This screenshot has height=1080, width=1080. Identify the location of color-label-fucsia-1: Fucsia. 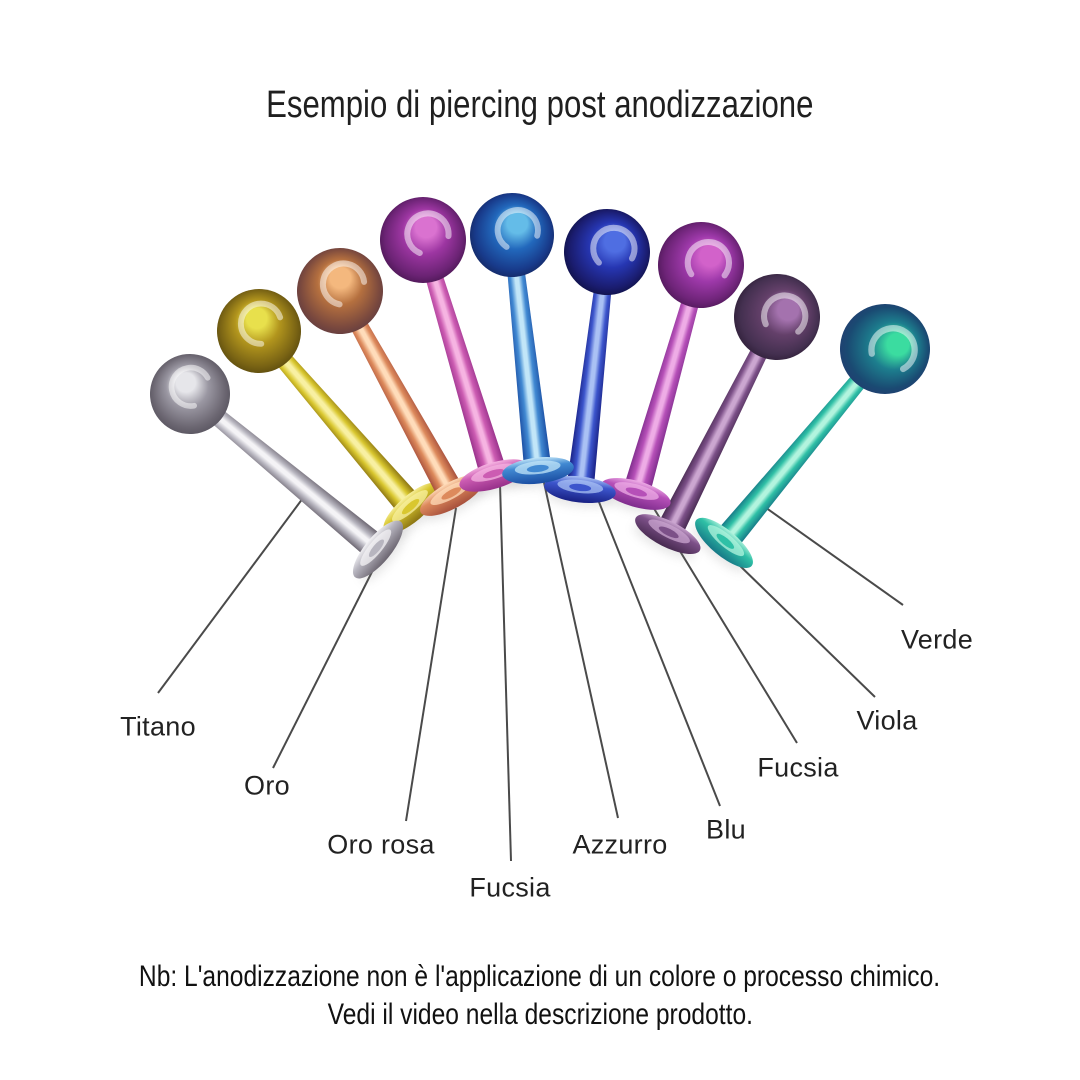
(510, 887).